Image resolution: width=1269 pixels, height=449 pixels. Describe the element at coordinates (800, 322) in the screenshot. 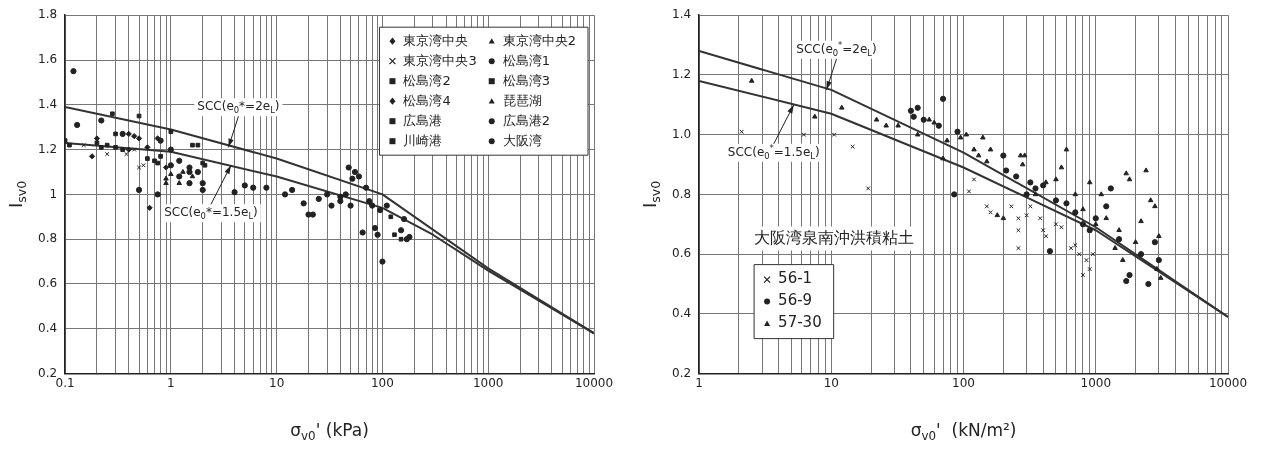

I see `legend-label: 57-30` at that location.